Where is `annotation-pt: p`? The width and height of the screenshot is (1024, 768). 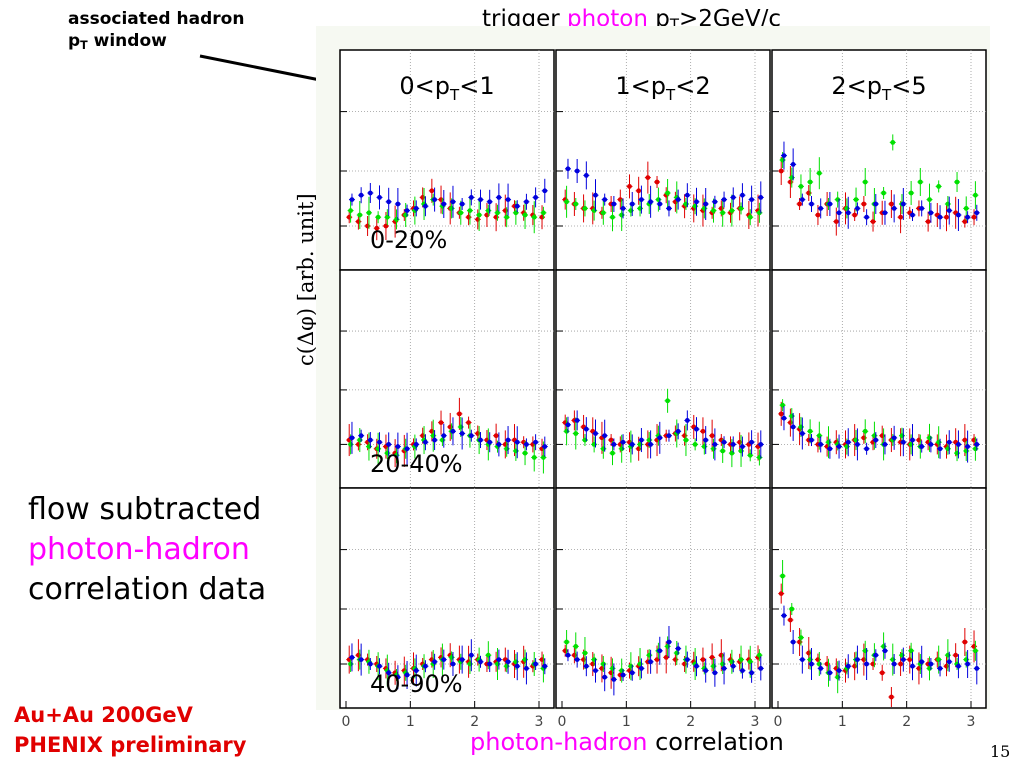 annotation-pt: p is located at coordinates (74, 41).